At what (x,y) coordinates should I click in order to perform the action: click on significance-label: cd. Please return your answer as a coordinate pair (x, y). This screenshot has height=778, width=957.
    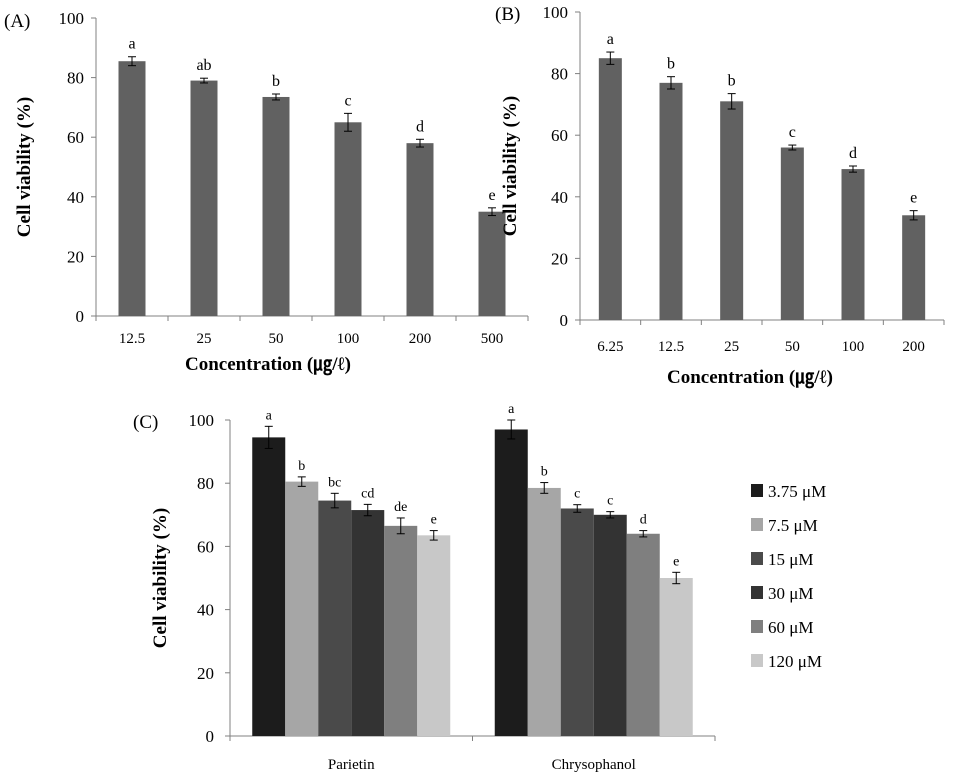
    Looking at the image, I should click on (367, 493).